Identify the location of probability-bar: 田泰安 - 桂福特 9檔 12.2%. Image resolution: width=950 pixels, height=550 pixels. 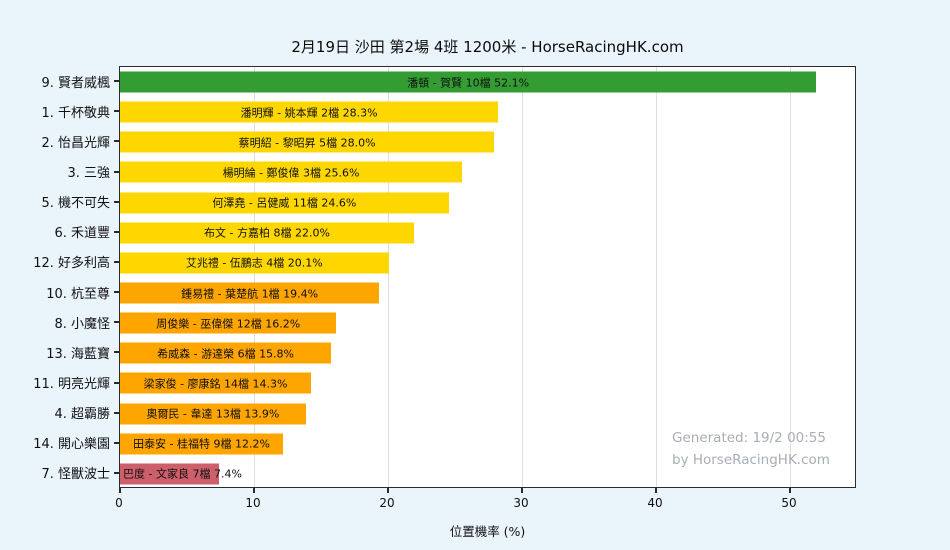
(202, 444).